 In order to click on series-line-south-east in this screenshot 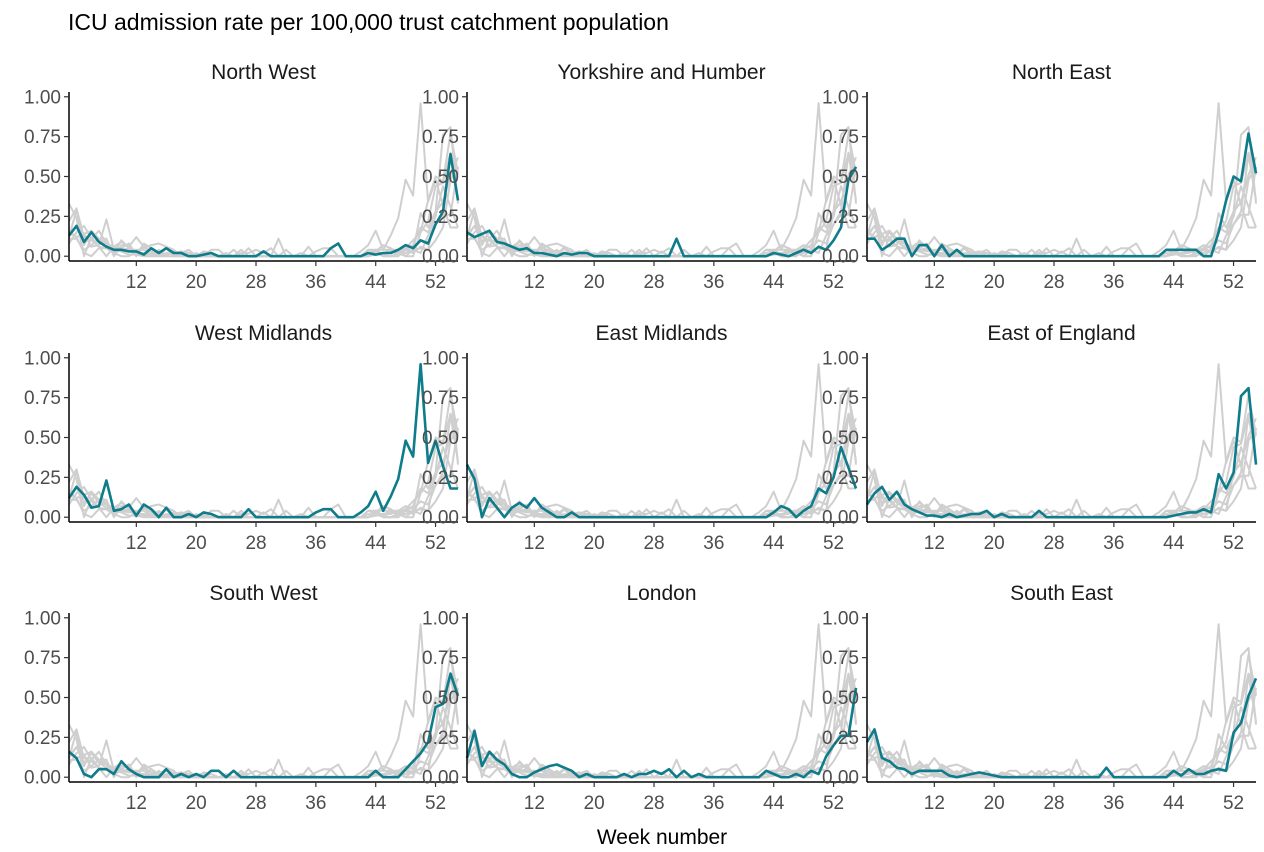, I will do `click(1061, 728)`.